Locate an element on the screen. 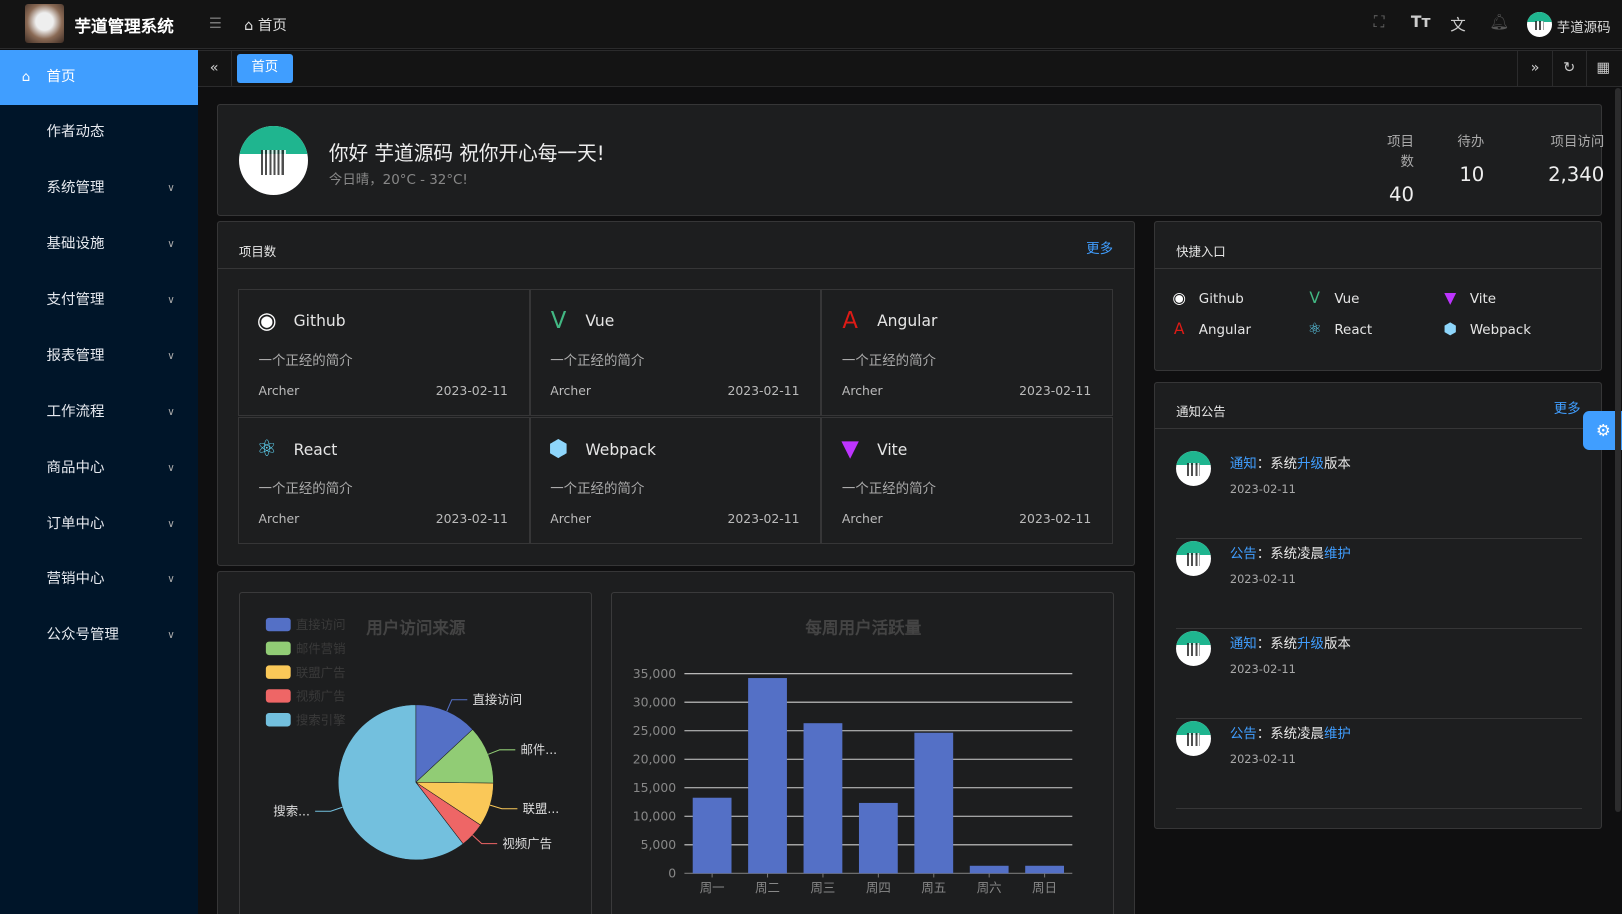  fullscreen-icon: ⛶ is located at coordinates (1379, 22).